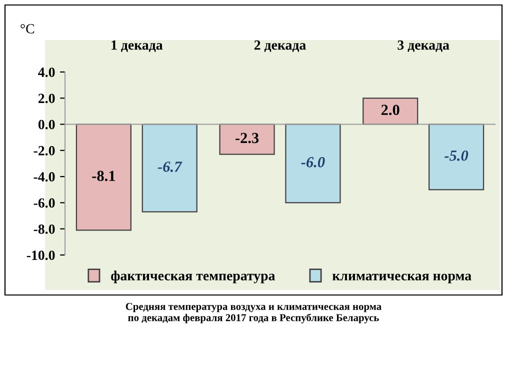  I want to click on data-label: -5.0, so click(456, 155).